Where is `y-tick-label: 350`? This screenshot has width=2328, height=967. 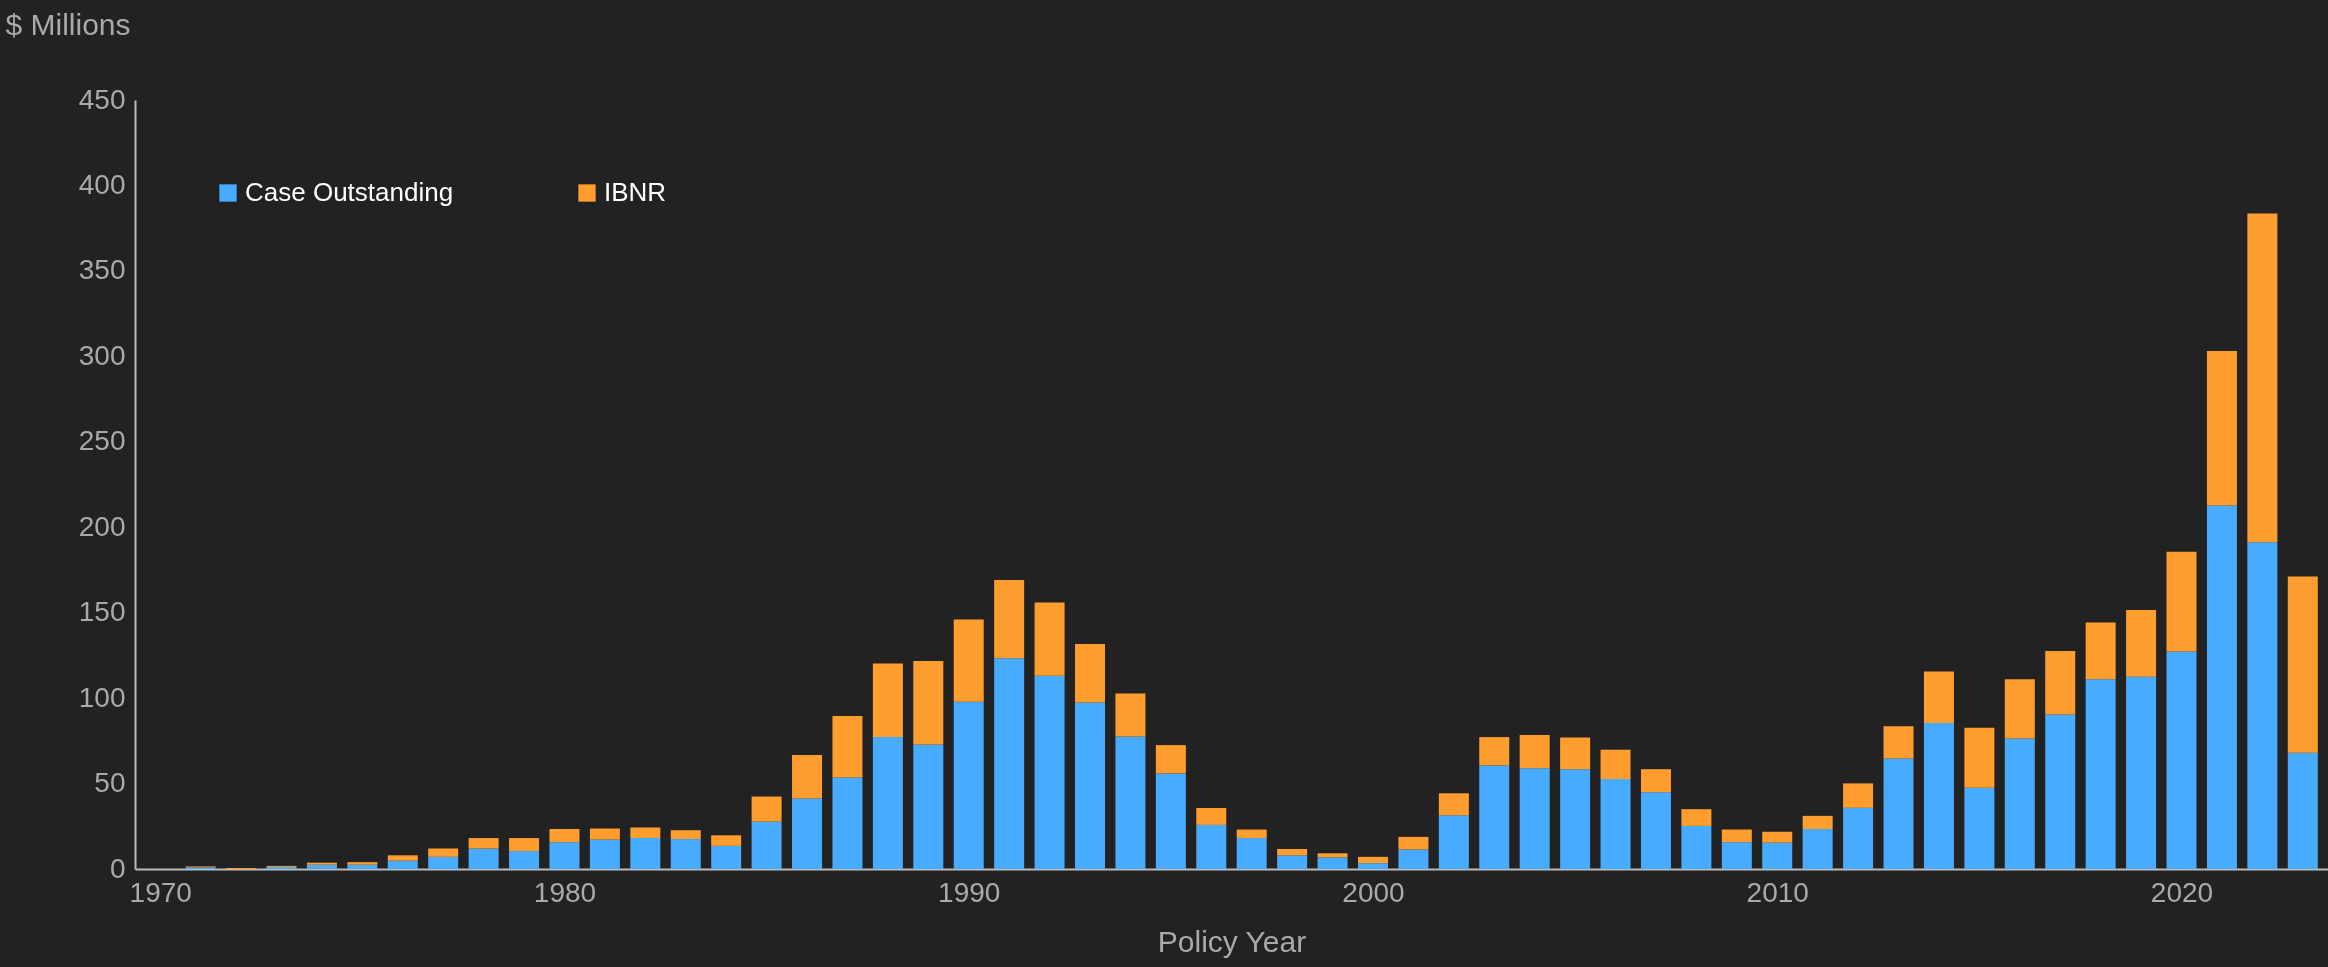 y-tick-label: 350 is located at coordinates (102, 270).